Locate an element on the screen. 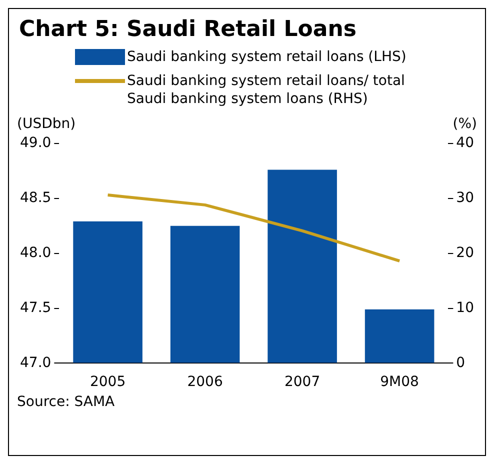 This screenshot has height=464, width=500. x-tick-label: 2005 is located at coordinates (108, 382).